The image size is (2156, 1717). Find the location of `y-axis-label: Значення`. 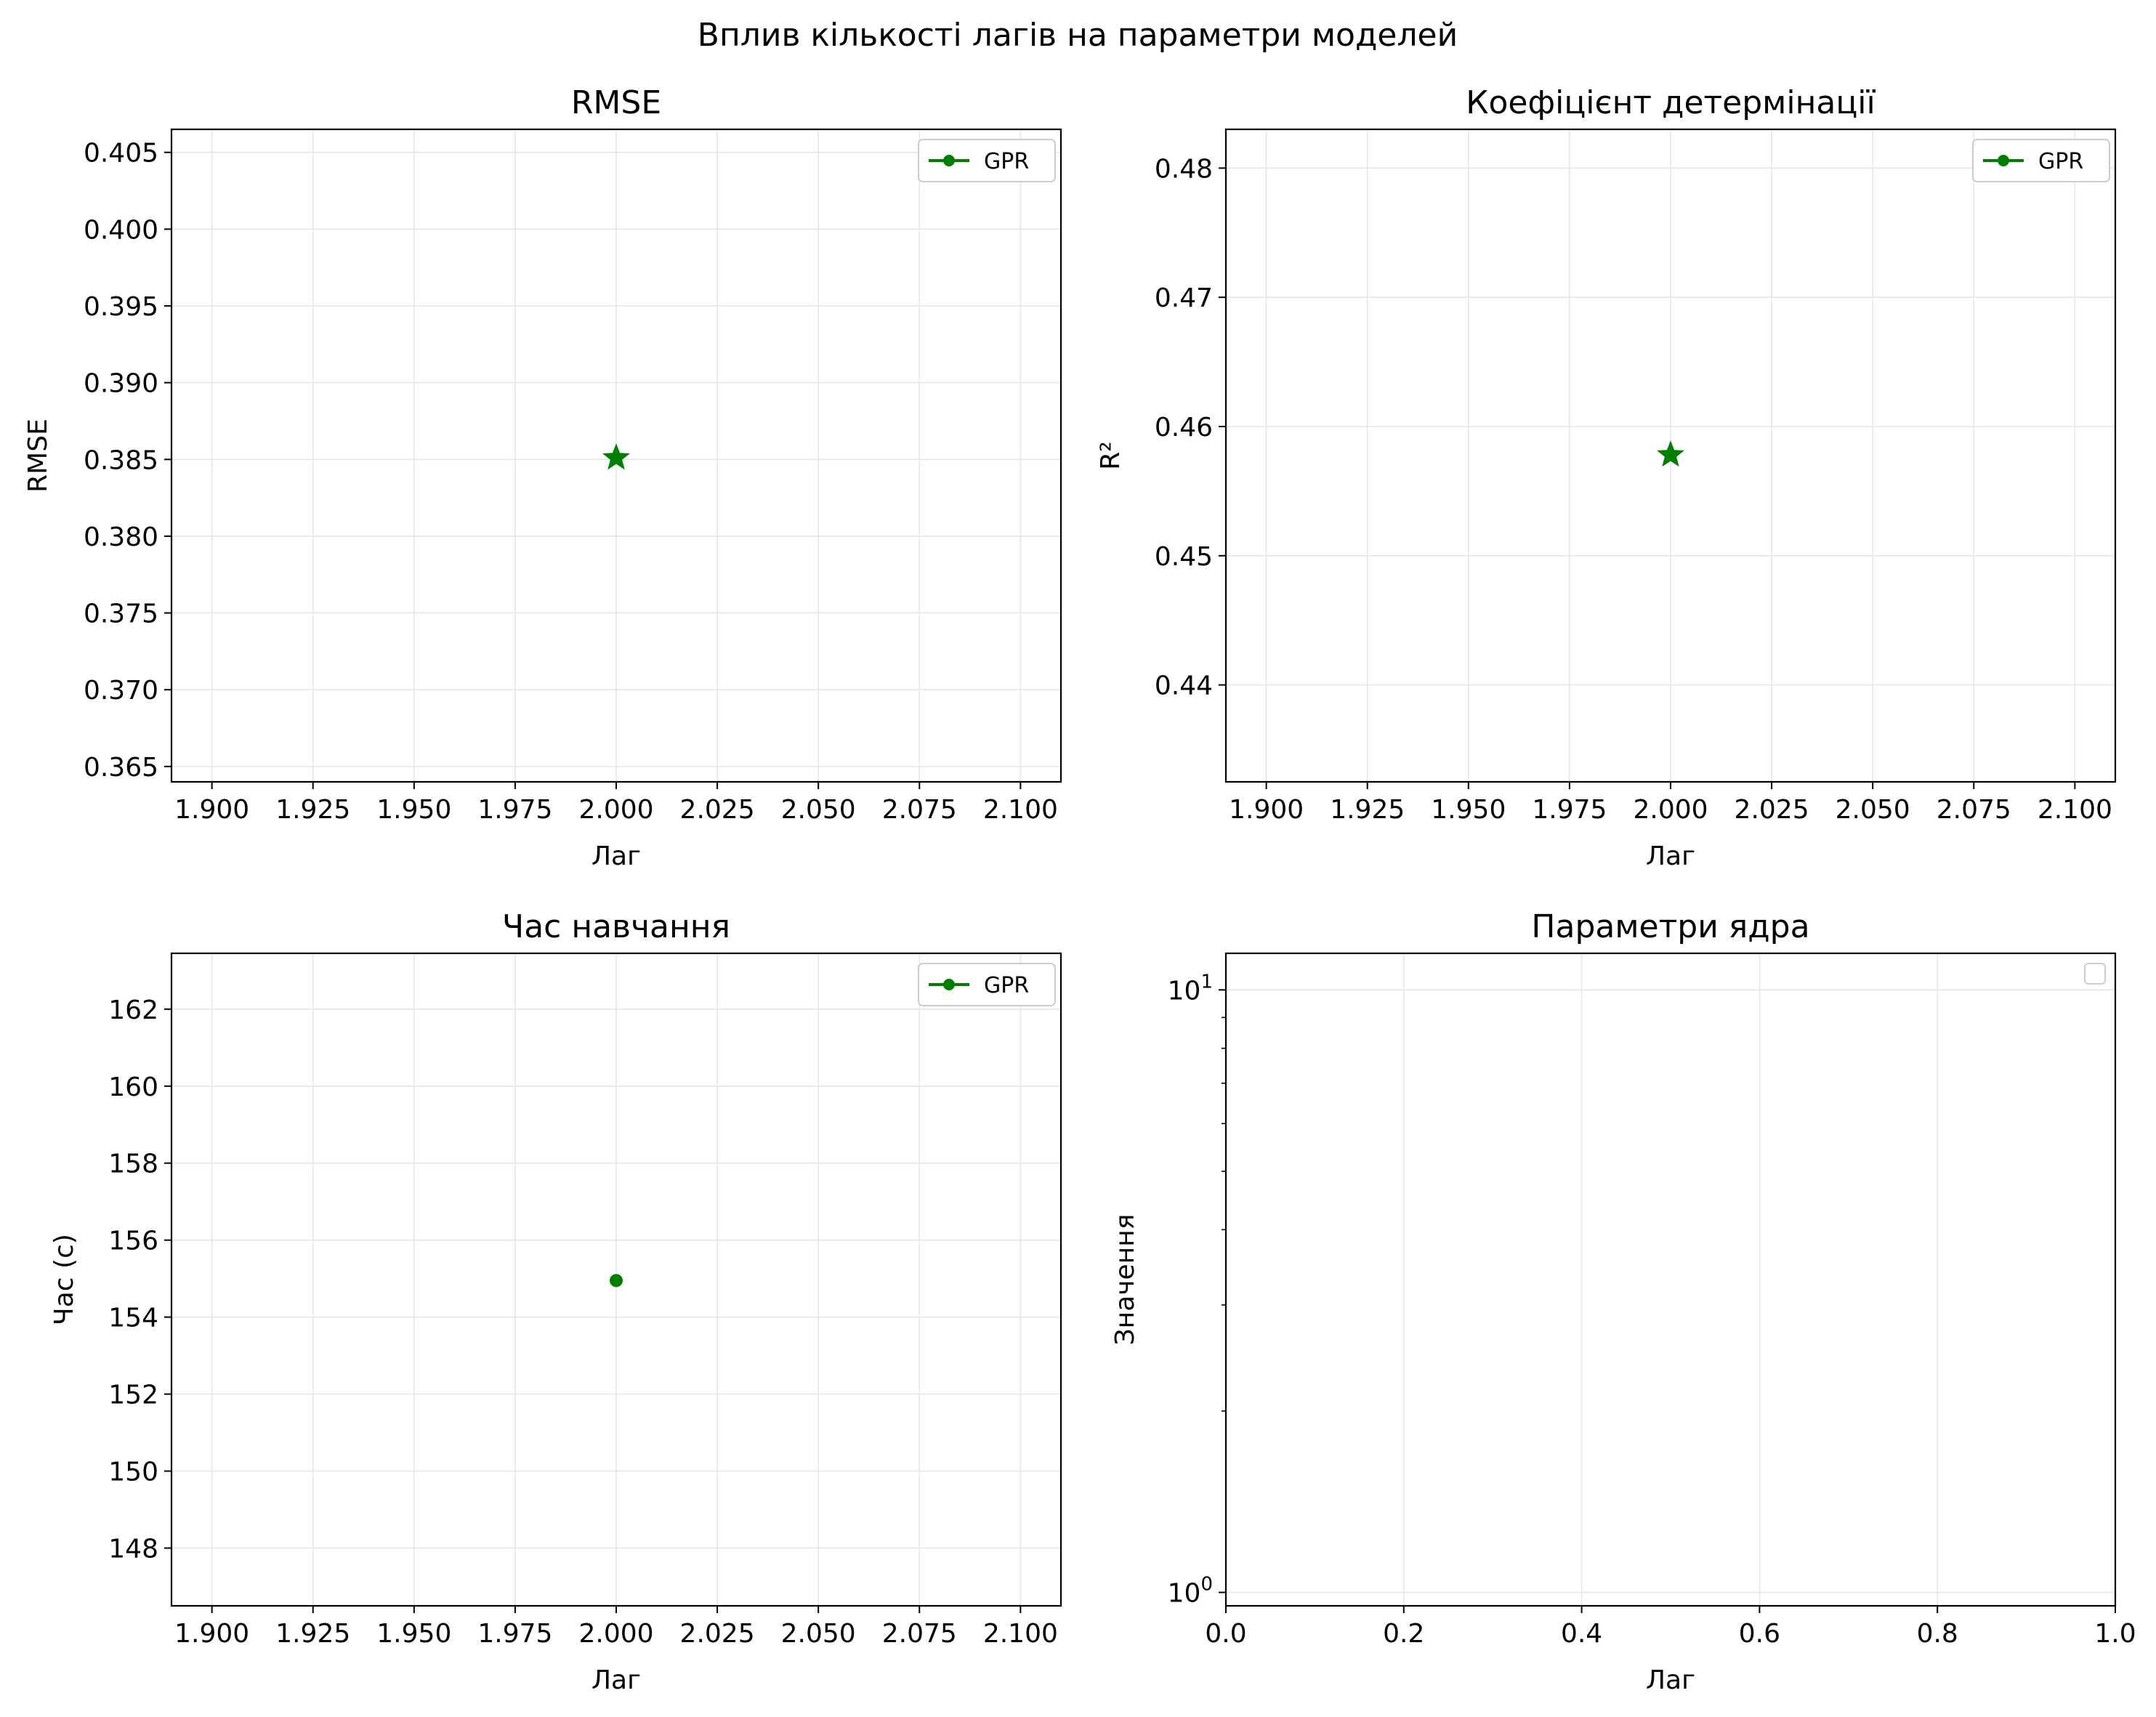

y-axis-label: Значення is located at coordinates (1125, 1280).